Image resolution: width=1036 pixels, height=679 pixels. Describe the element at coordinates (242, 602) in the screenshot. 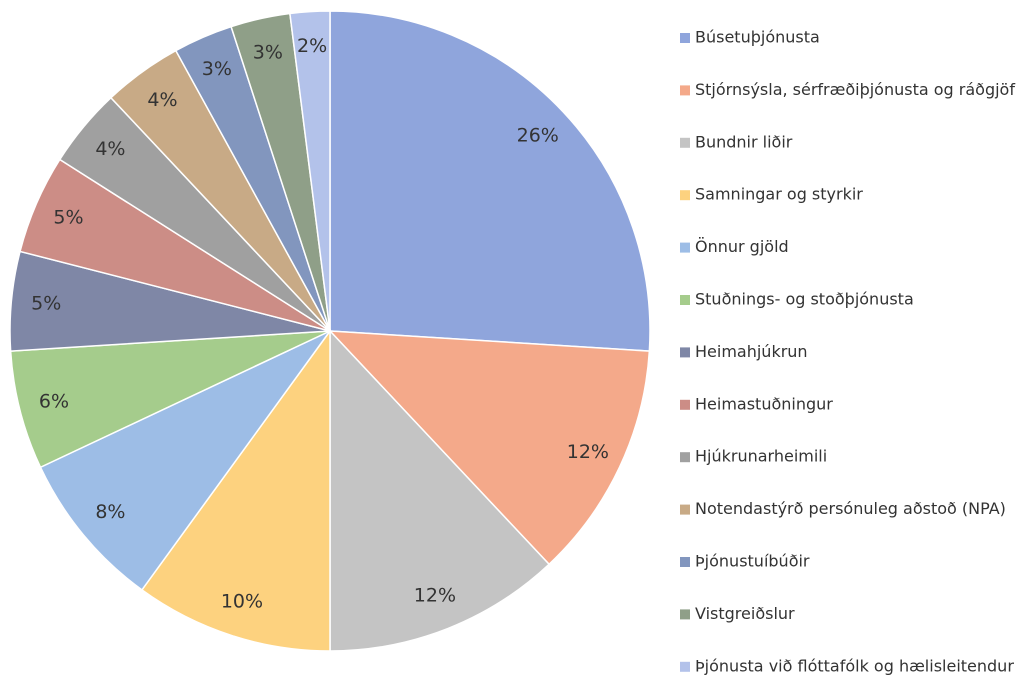

I see `data-label: 10%` at that location.